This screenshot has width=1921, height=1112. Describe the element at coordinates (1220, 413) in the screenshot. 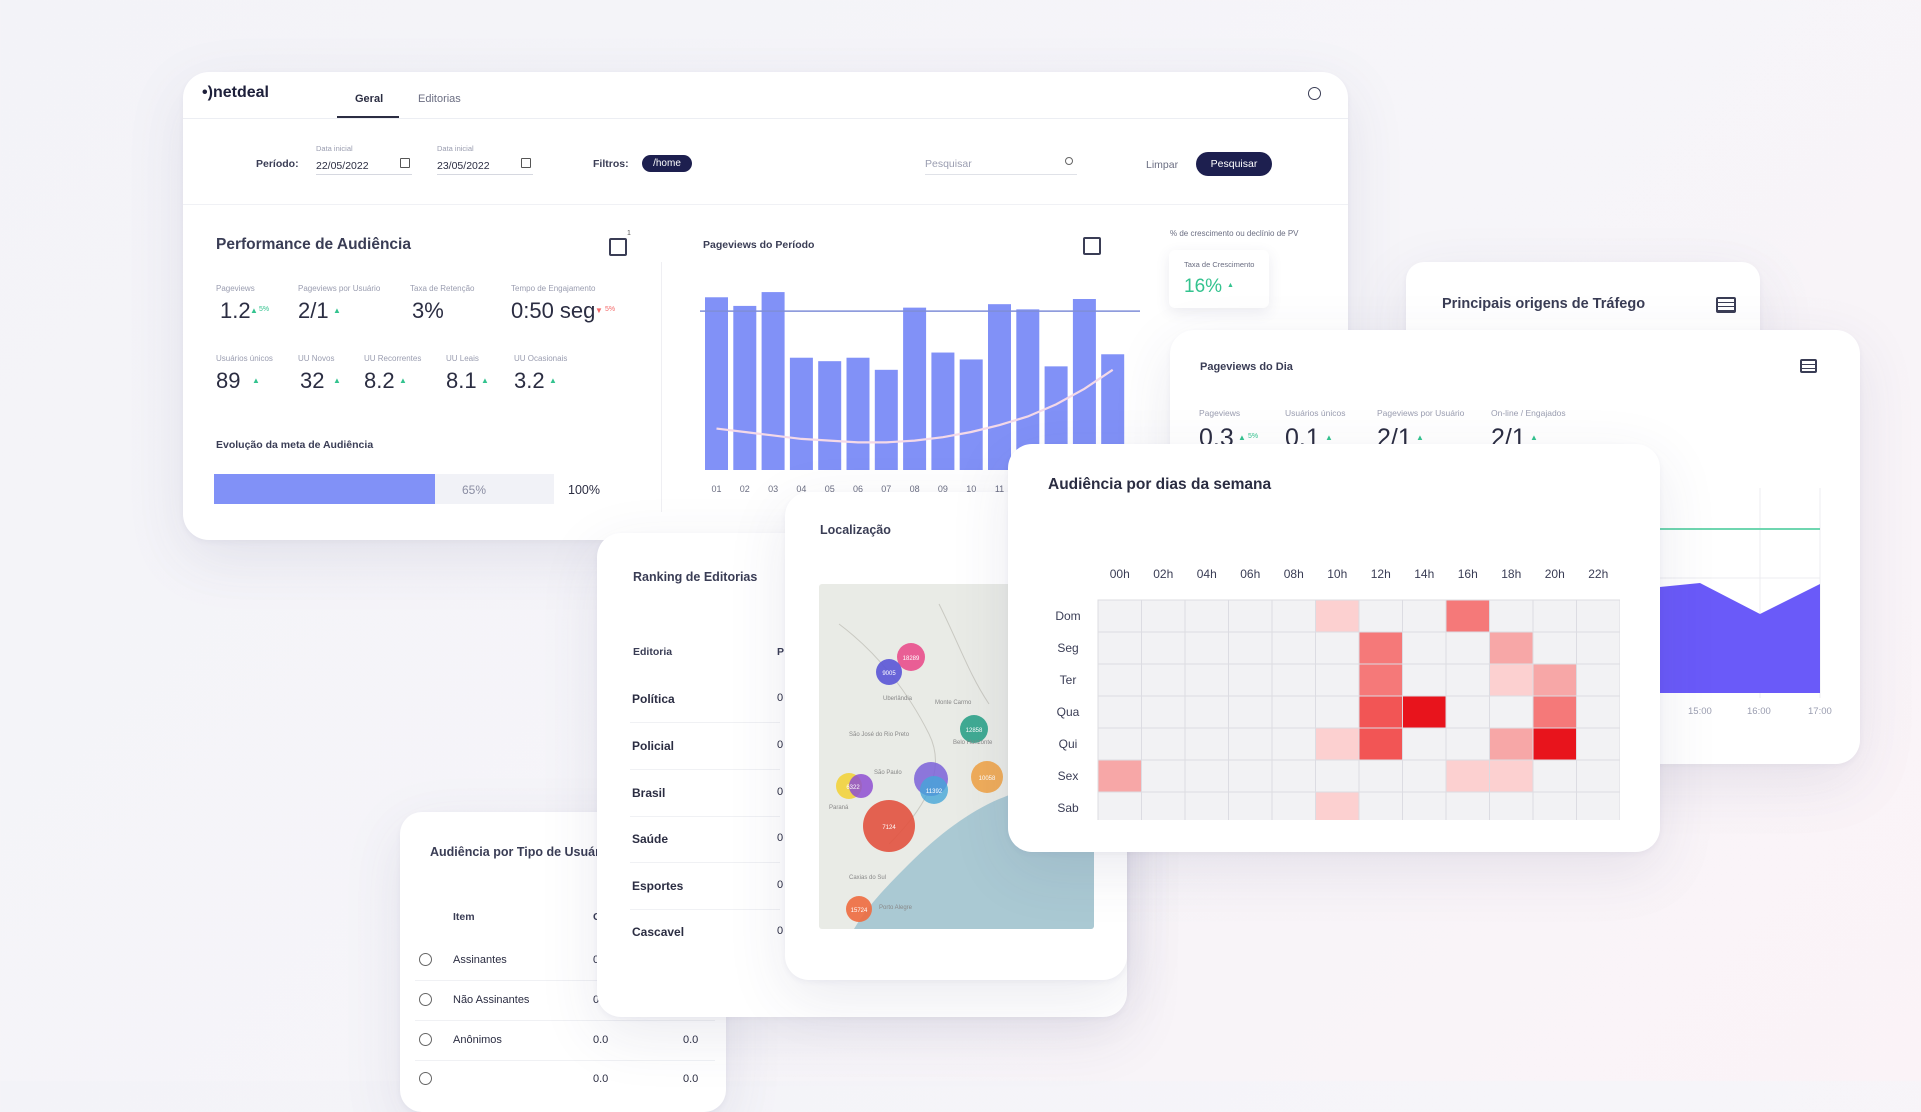

I see `day-metric-label: Pageviews` at that location.